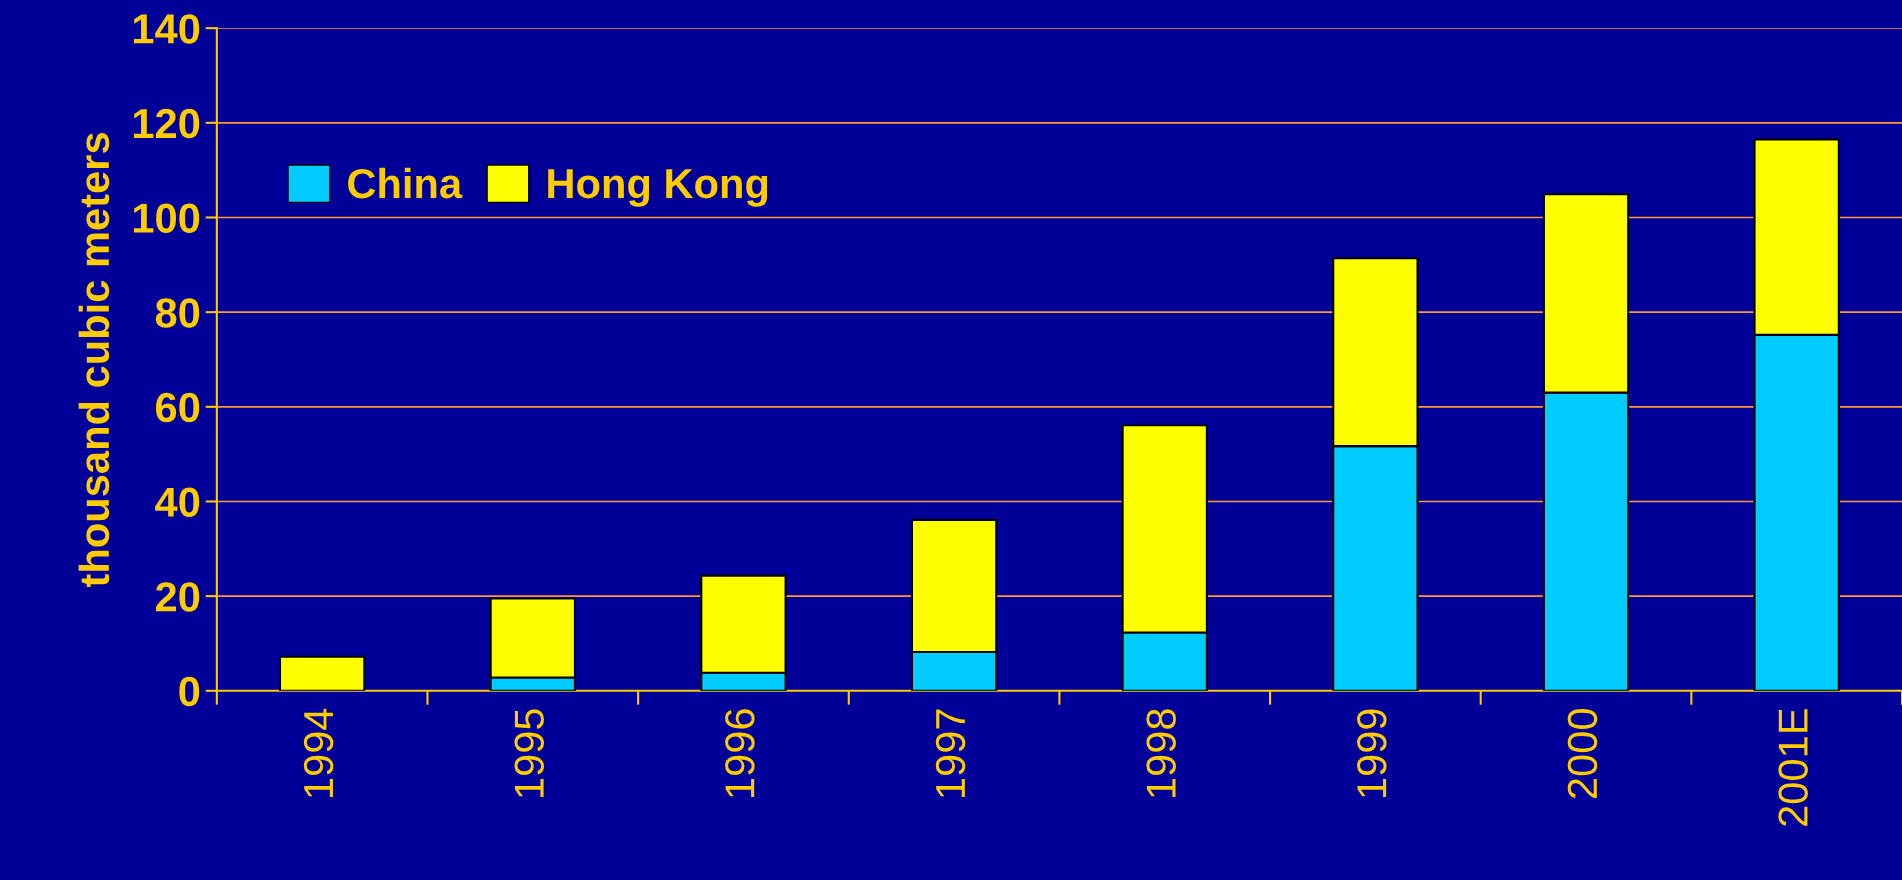 The image size is (1902, 880). Describe the element at coordinates (950, 753) in the screenshot. I see `x-tick-label: 1997` at that location.